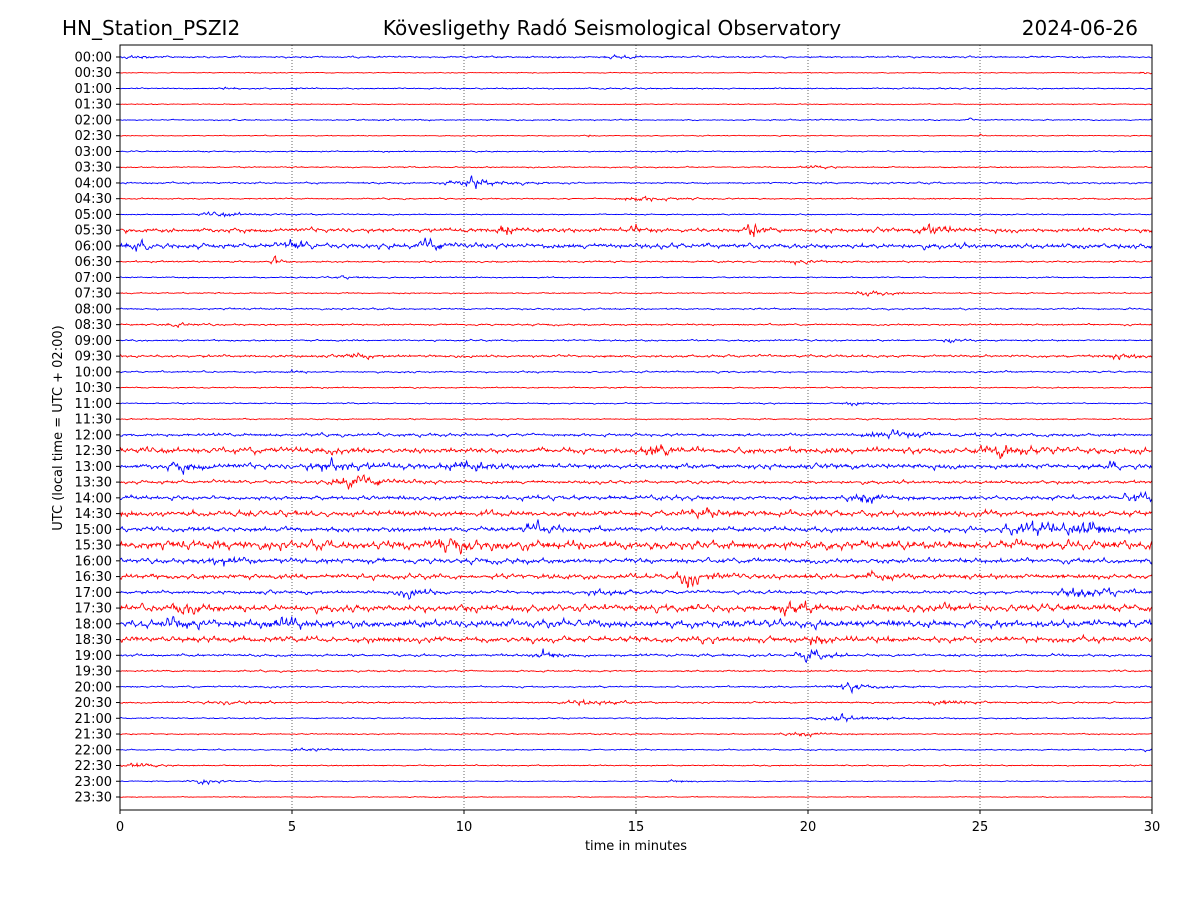 This screenshot has height=900, width=1200. Describe the element at coordinates (93, 278) in the screenshot. I see `y-tick-label: 07:00` at that location.